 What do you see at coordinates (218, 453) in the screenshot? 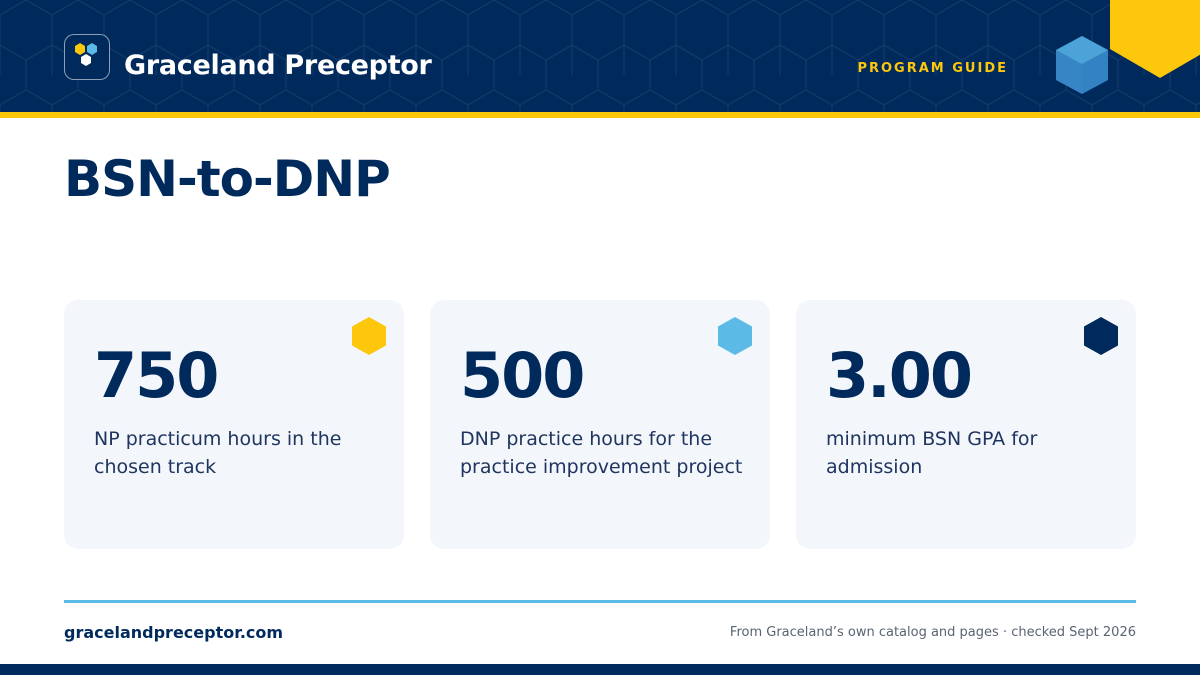
I see `stat-label: NP practicum hours in the chosen track` at bounding box center [218, 453].